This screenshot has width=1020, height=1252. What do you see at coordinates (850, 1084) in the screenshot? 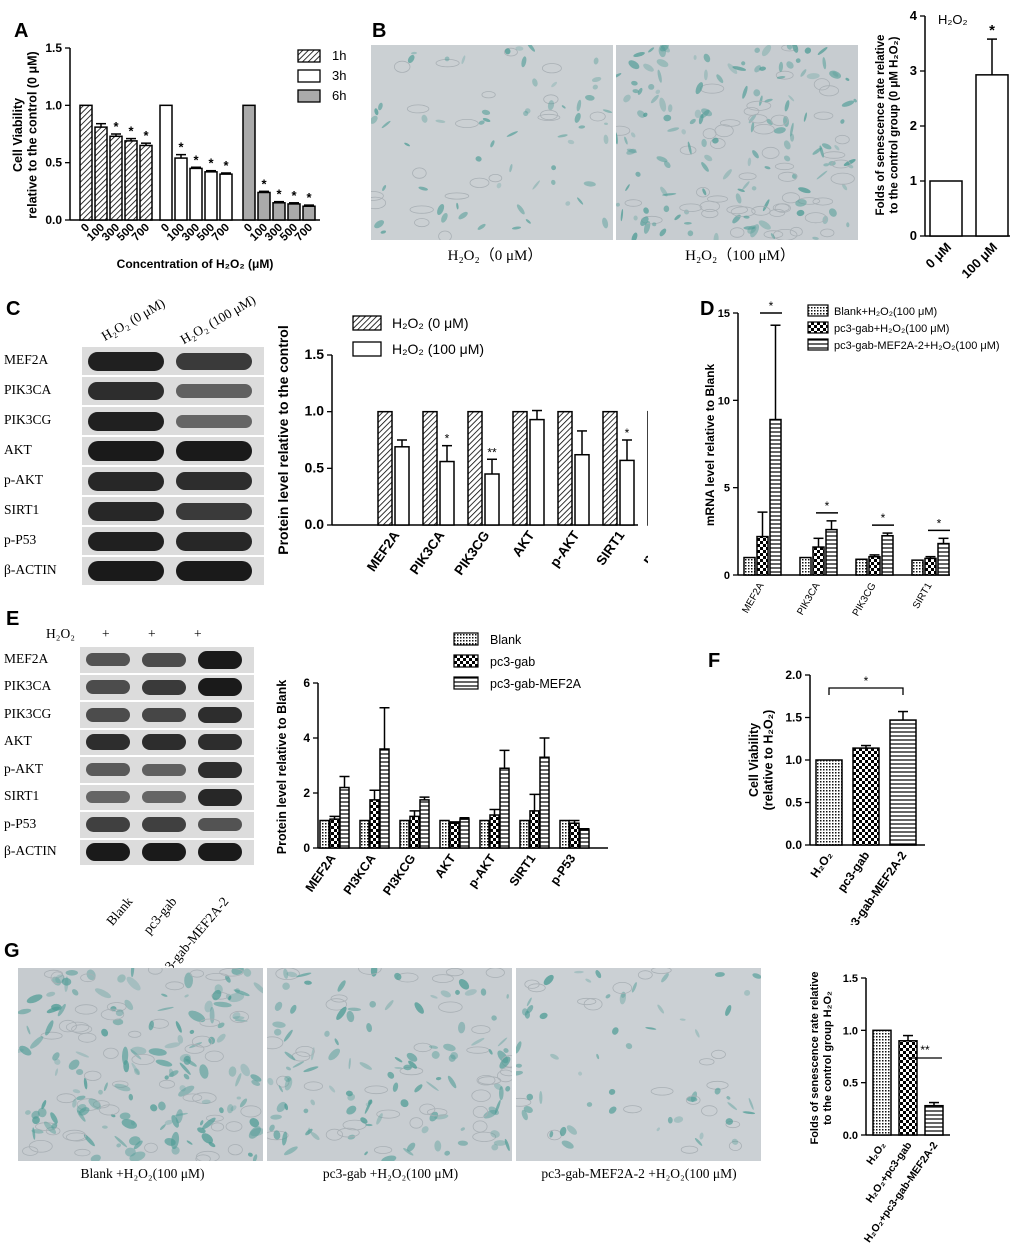
I see `chart-g-ytick-label: 0.5` at bounding box center [850, 1084].